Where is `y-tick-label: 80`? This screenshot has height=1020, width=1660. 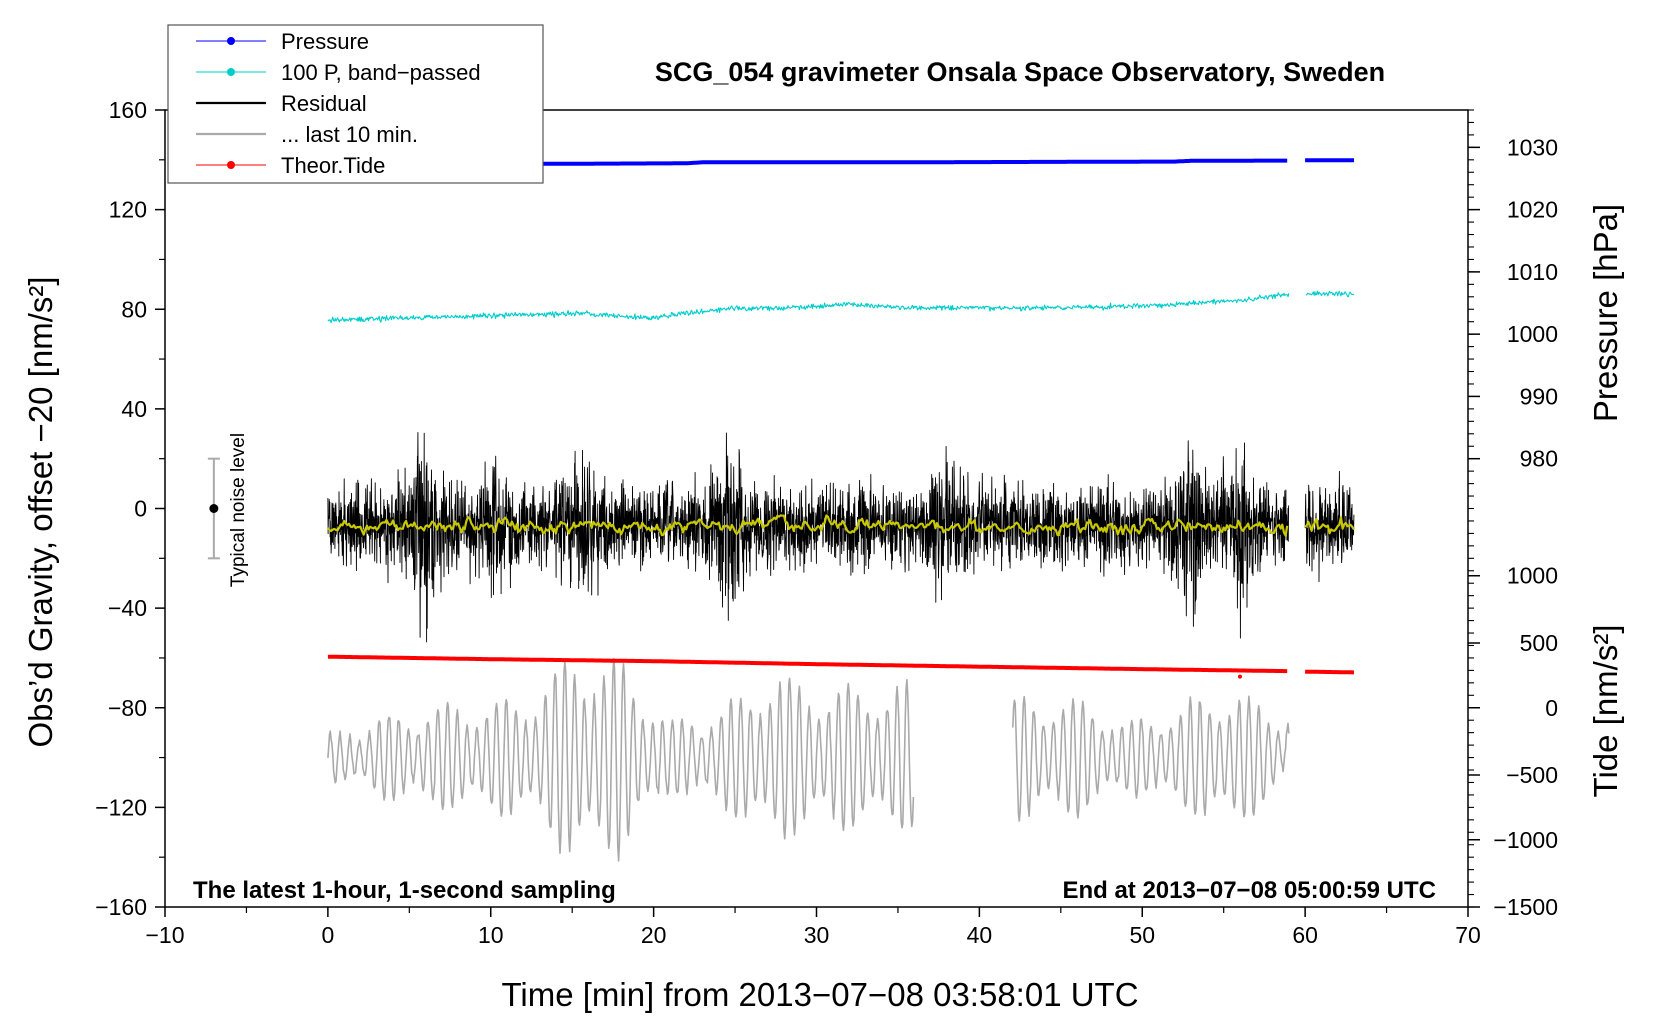 y-tick-label: 80 is located at coordinates (134, 309).